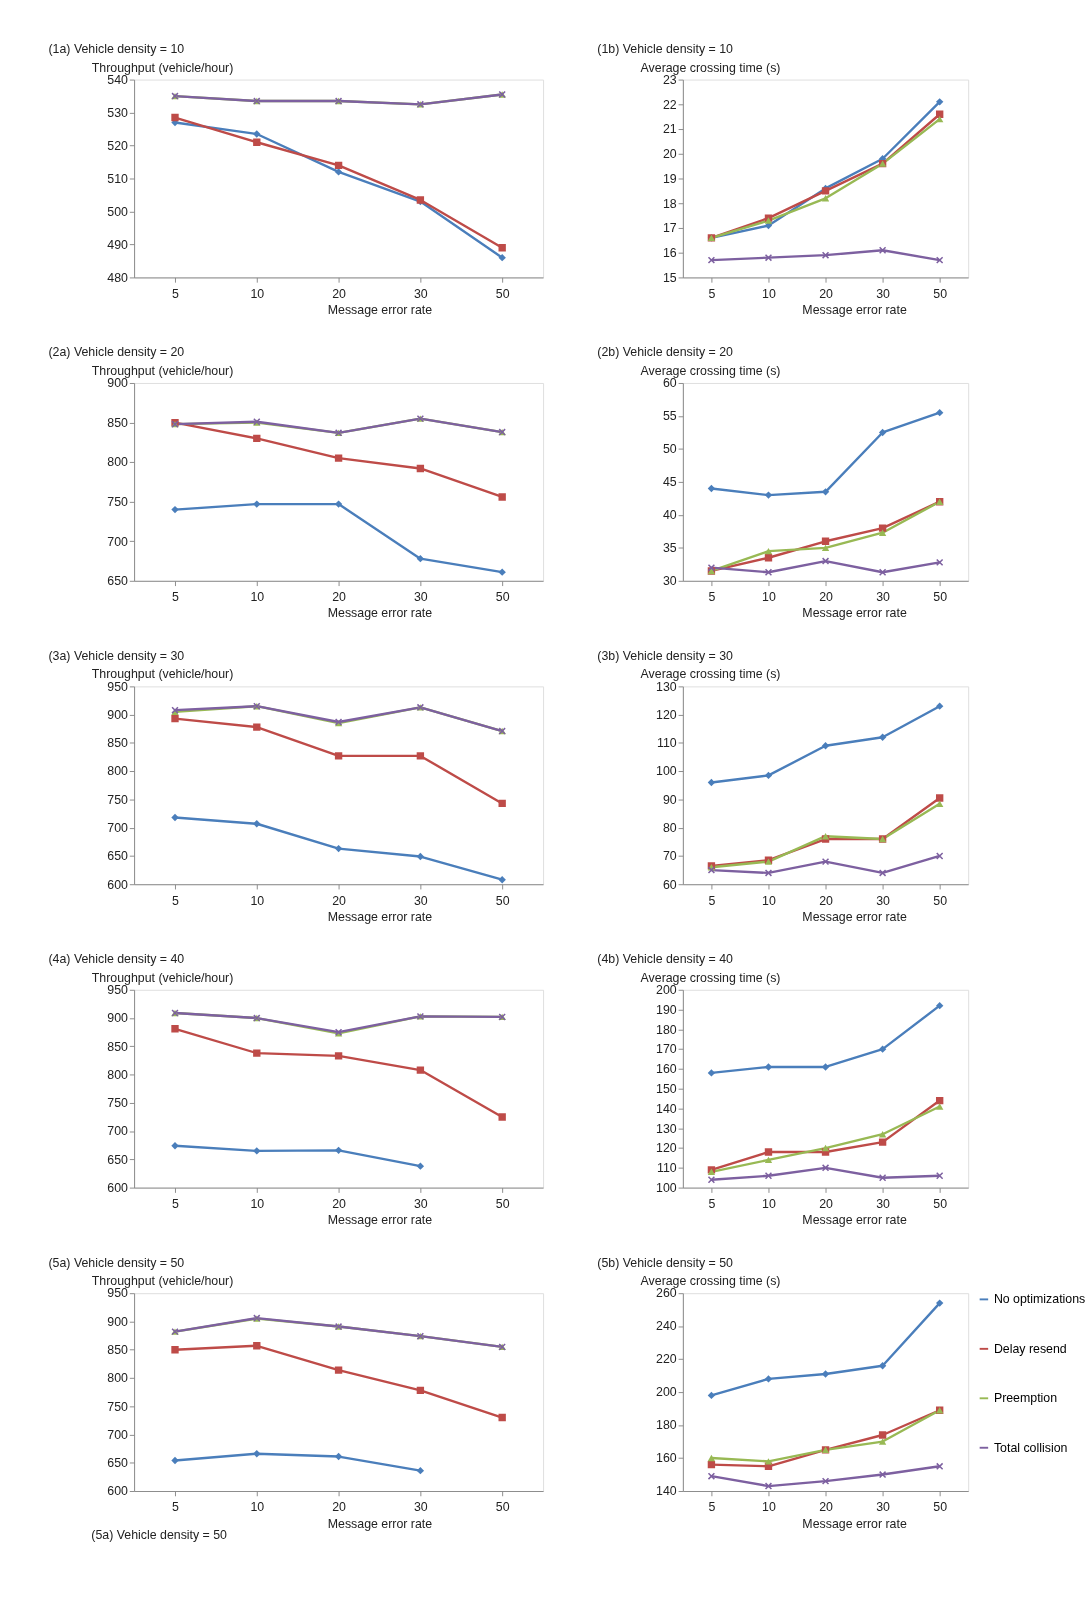  What do you see at coordinates (116, 1262) in the screenshot?
I see `chart-title: (5a) Vehicle density = 50` at bounding box center [116, 1262].